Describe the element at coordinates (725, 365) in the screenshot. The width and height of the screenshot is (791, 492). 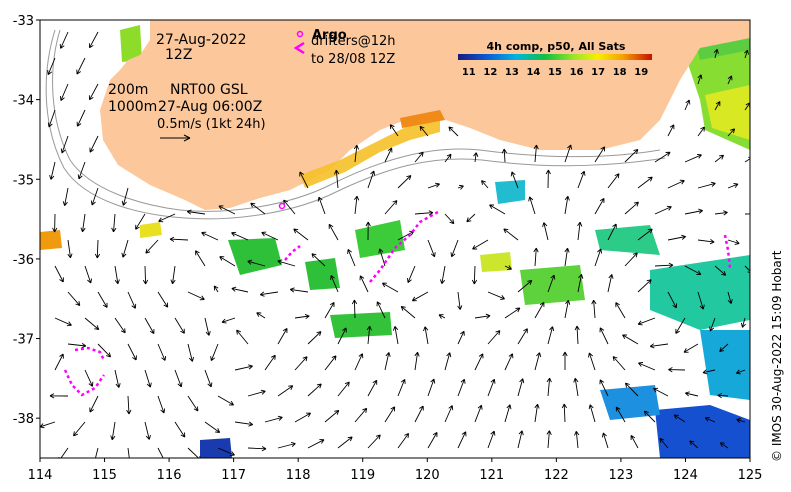
I see `sst-patch-se-cyan` at that location.